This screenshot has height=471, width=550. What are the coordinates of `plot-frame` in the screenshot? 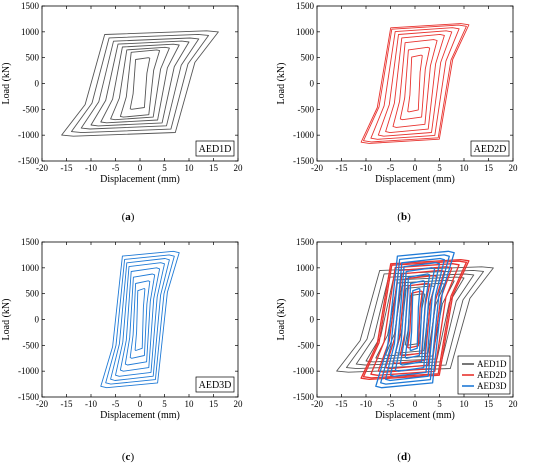 It's located at (140, 83).